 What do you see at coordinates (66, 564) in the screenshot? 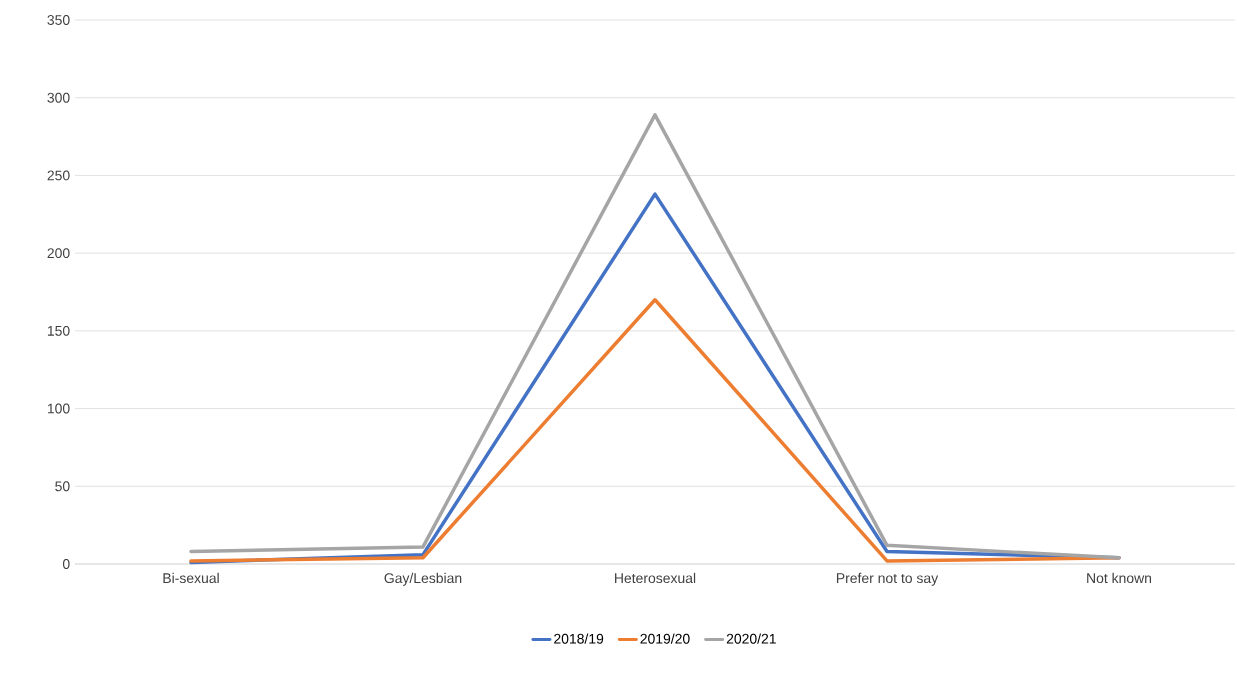
I see `y-tick-label: 0` at bounding box center [66, 564].